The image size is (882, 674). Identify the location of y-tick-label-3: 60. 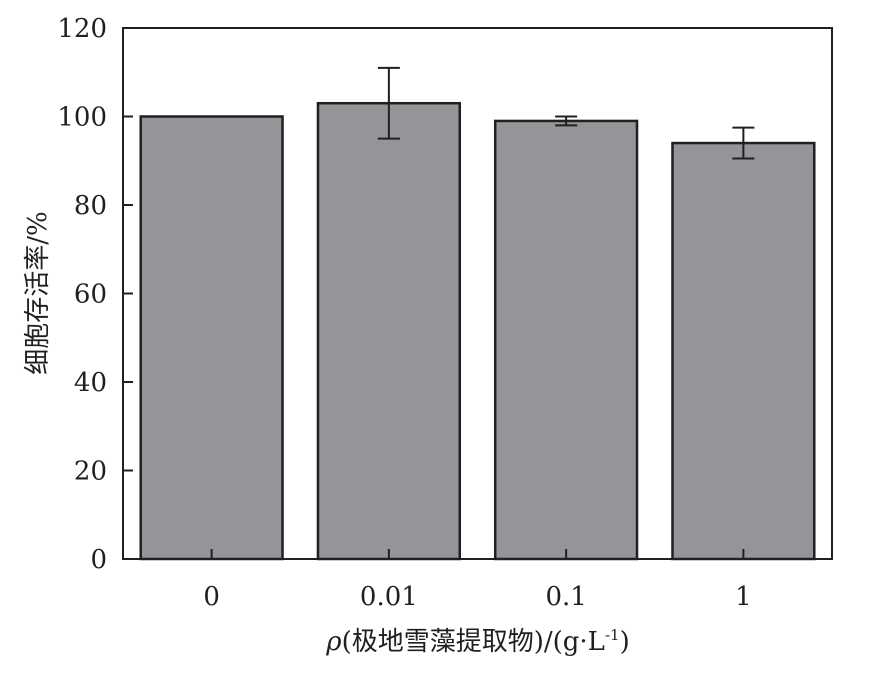
(90, 295).